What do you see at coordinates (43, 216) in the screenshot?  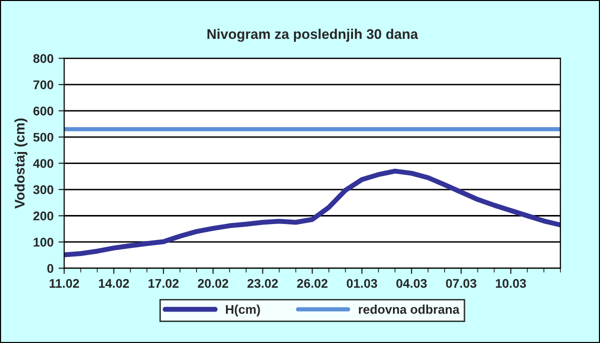 I see `y-tick-label: 200` at bounding box center [43, 216].